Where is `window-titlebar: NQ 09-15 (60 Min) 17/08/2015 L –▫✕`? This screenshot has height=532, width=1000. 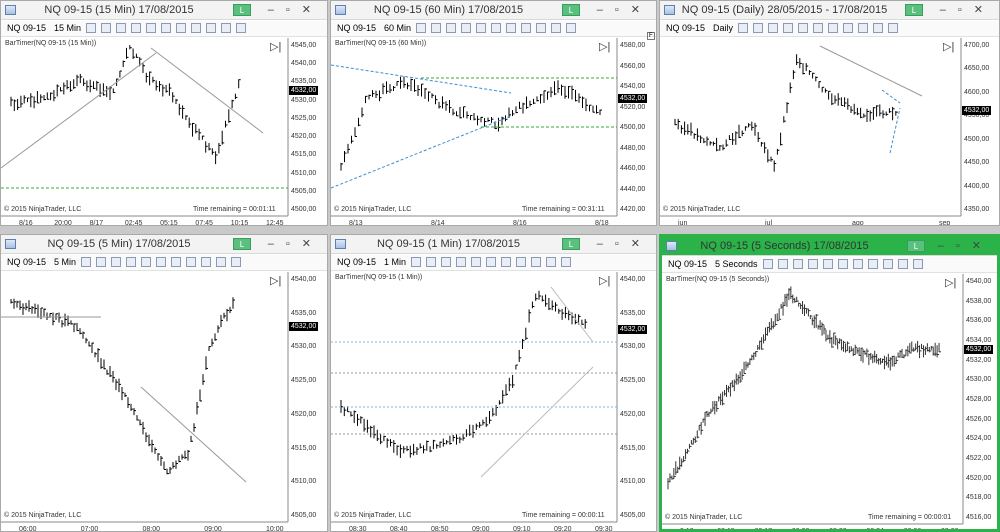 window-titlebar: NQ 09-15 (60 Min) 17/08/2015 L –▫✕ is located at coordinates (493, 10).